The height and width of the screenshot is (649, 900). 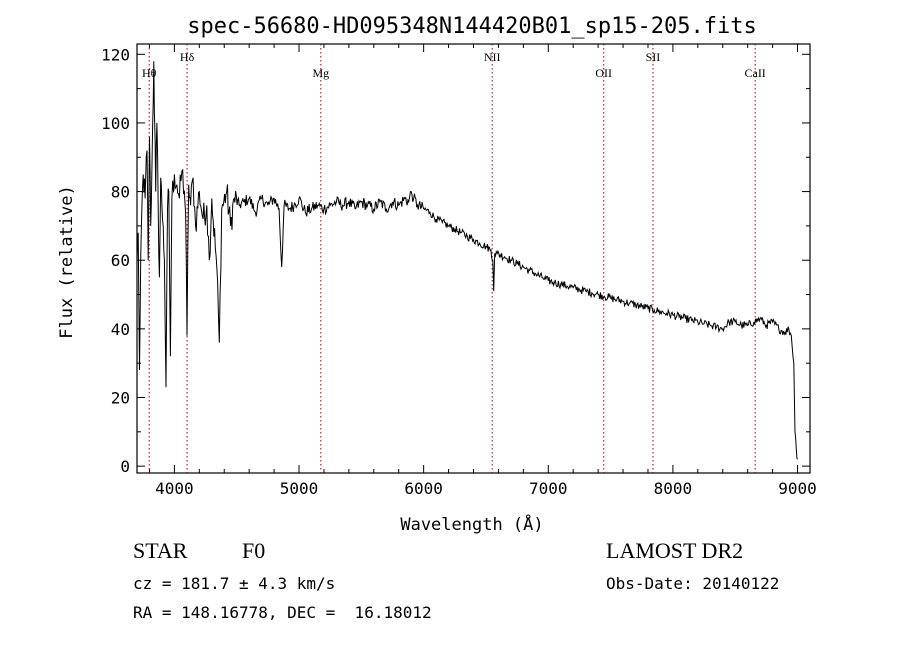 What do you see at coordinates (693, 583) in the screenshot?
I see `observation-date: Obs-Date: 20140122` at bounding box center [693, 583].